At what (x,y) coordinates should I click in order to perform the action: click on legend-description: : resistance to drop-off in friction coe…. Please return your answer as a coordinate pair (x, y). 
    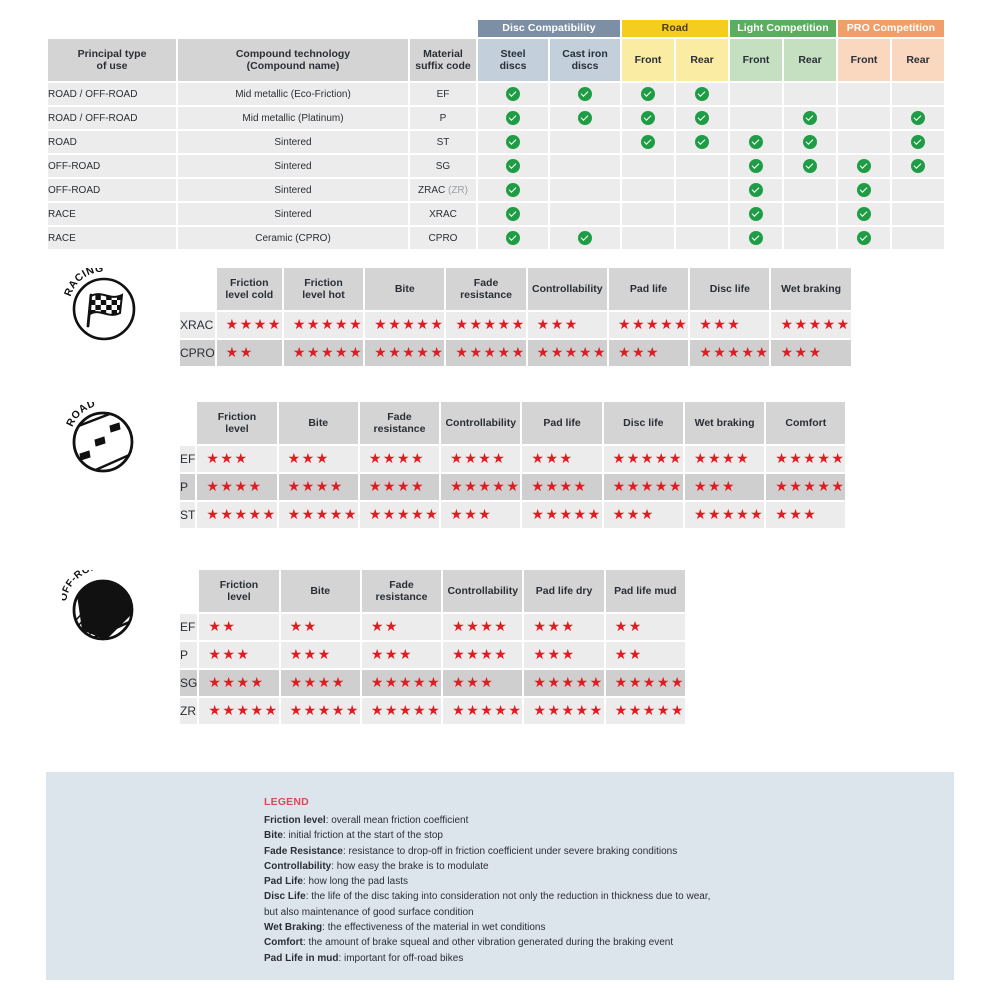
    Looking at the image, I should click on (510, 851).